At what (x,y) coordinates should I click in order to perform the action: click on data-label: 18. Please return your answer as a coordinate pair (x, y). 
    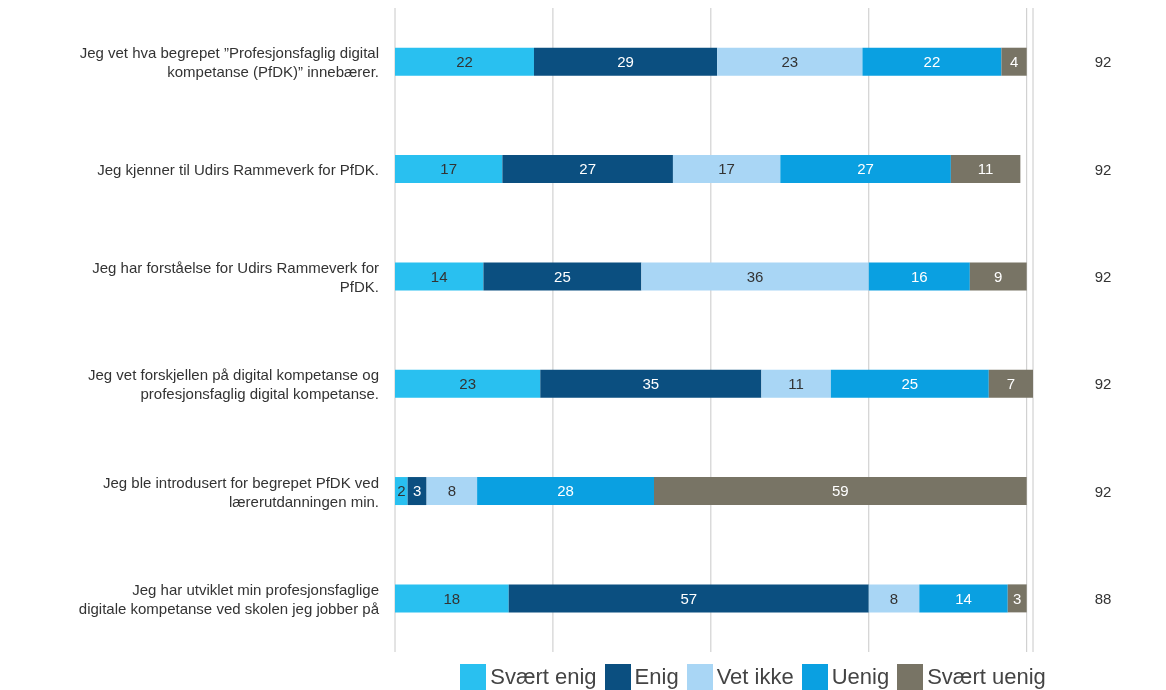
    Looking at the image, I should click on (452, 598).